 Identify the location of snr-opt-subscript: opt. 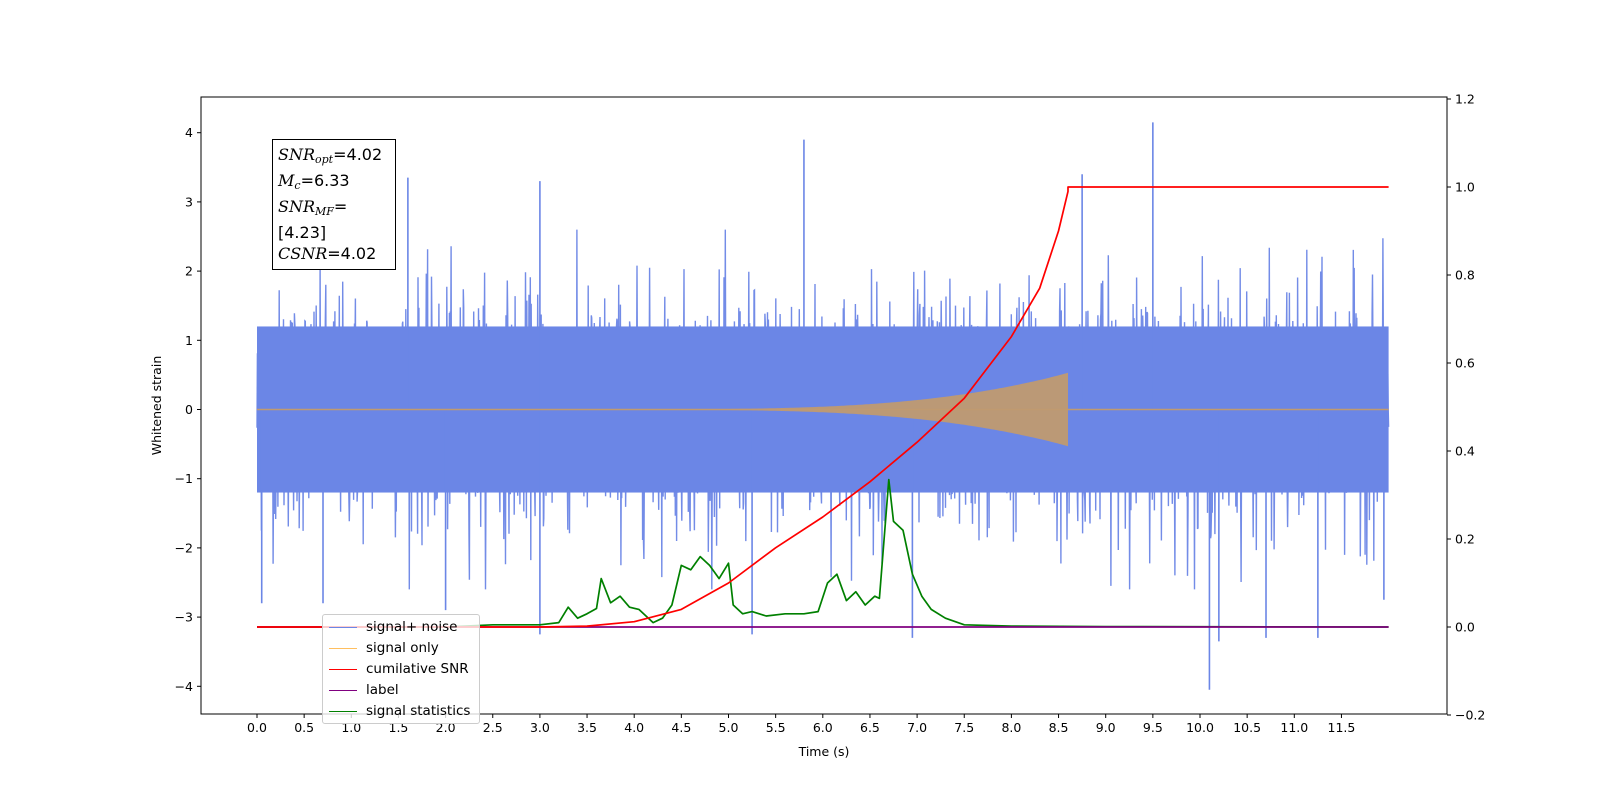
(324, 159).